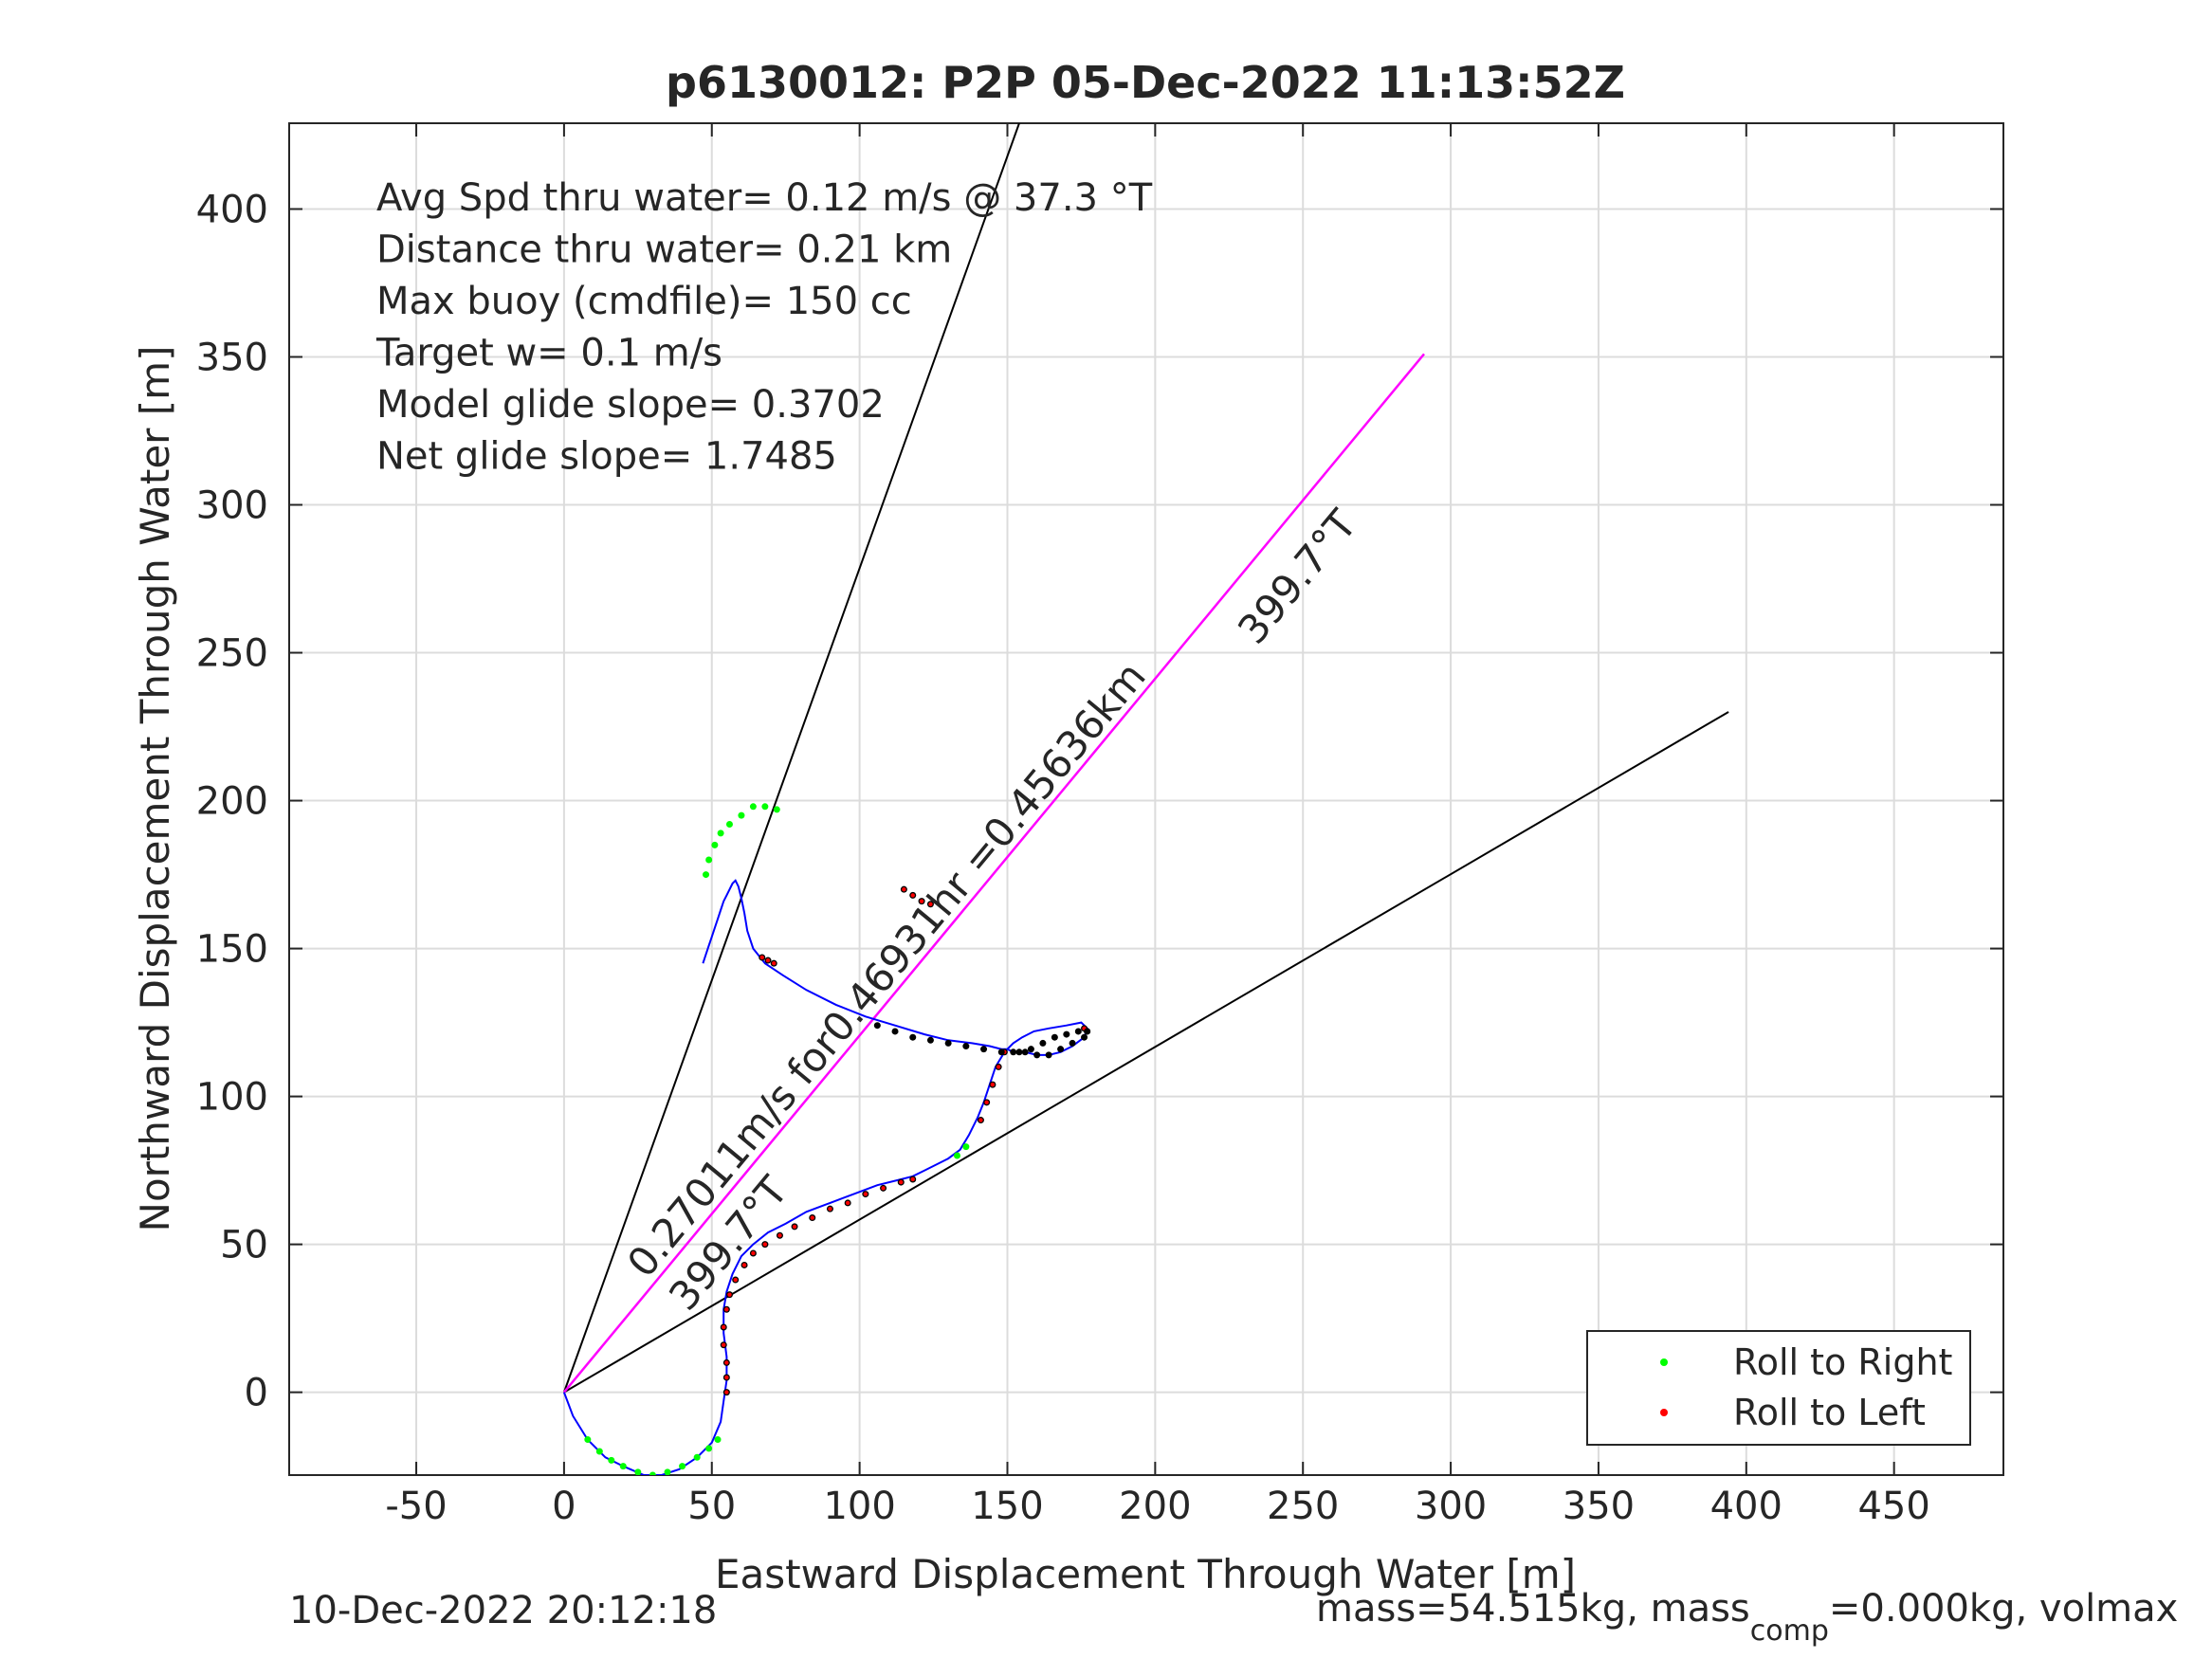 This screenshot has height=1659, width=2212. Describe the element at coordinates (1829, 1412) in the screenshot. I see `legend-label-roll-left: Roll to Left` at that location.